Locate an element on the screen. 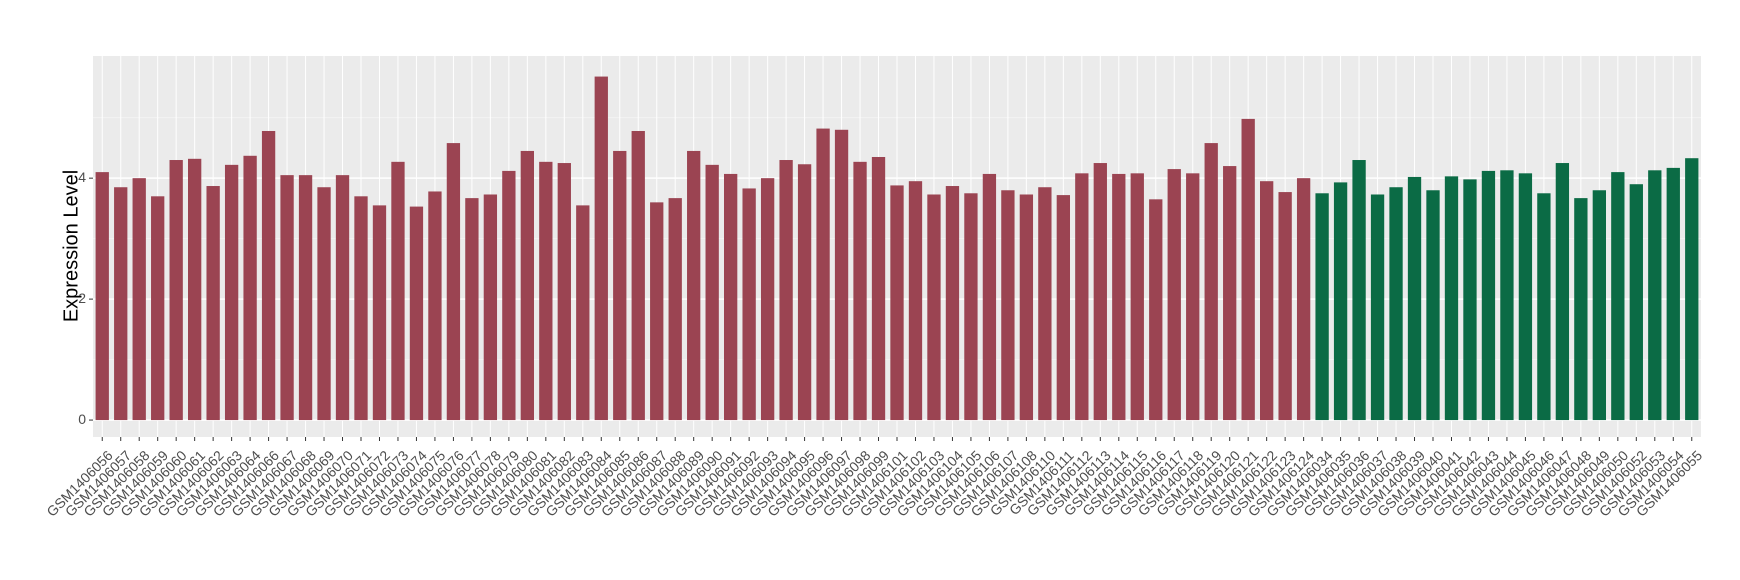 The image size is (1740, 580). y-tick-label: 0 is located at coordinates (82, 419).